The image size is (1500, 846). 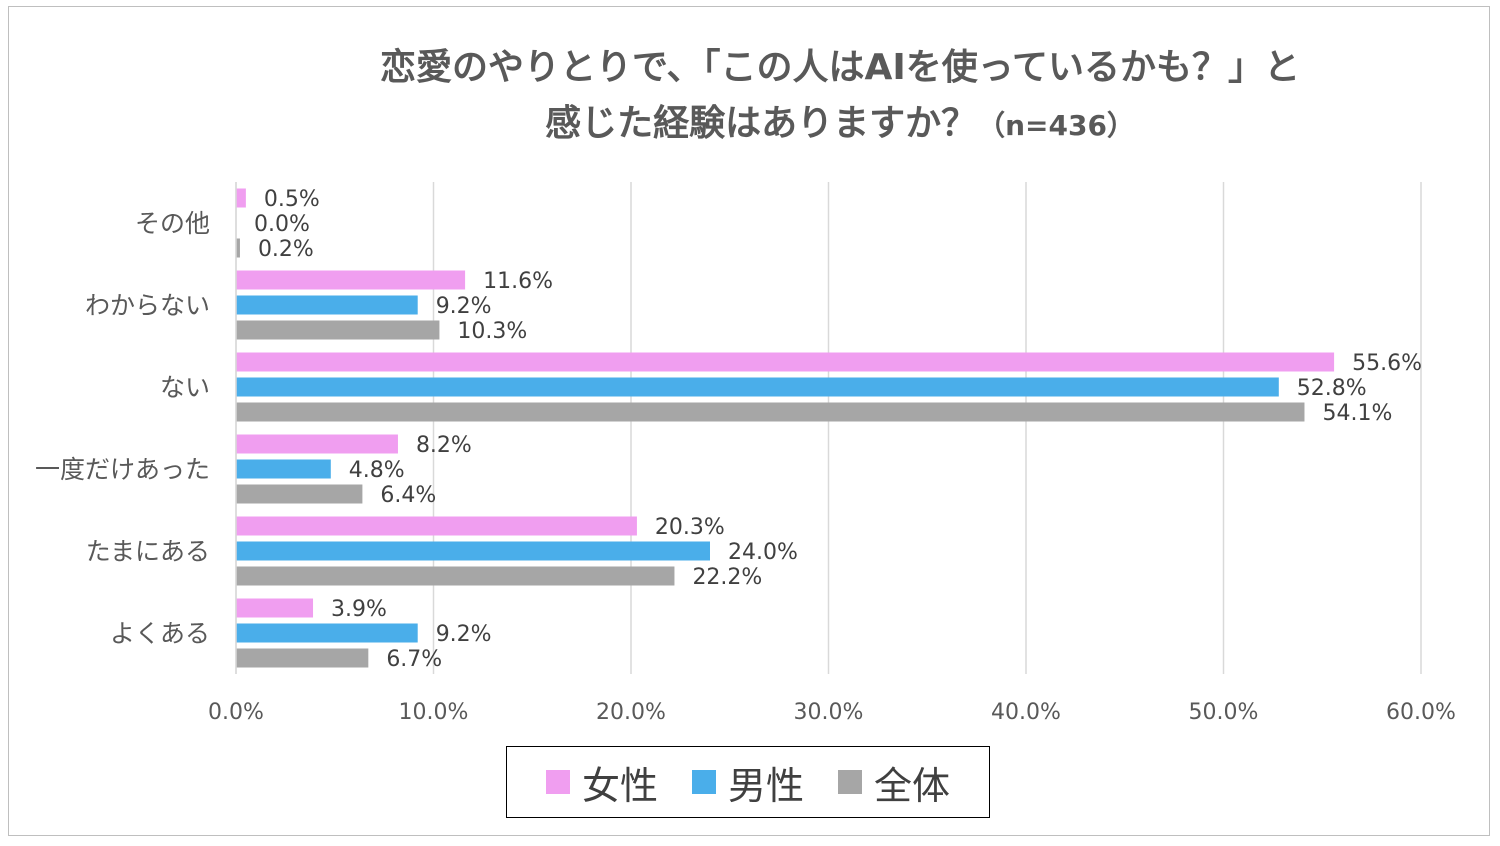 I want to click on legend-label: 全体, so click(x=912, y=785).